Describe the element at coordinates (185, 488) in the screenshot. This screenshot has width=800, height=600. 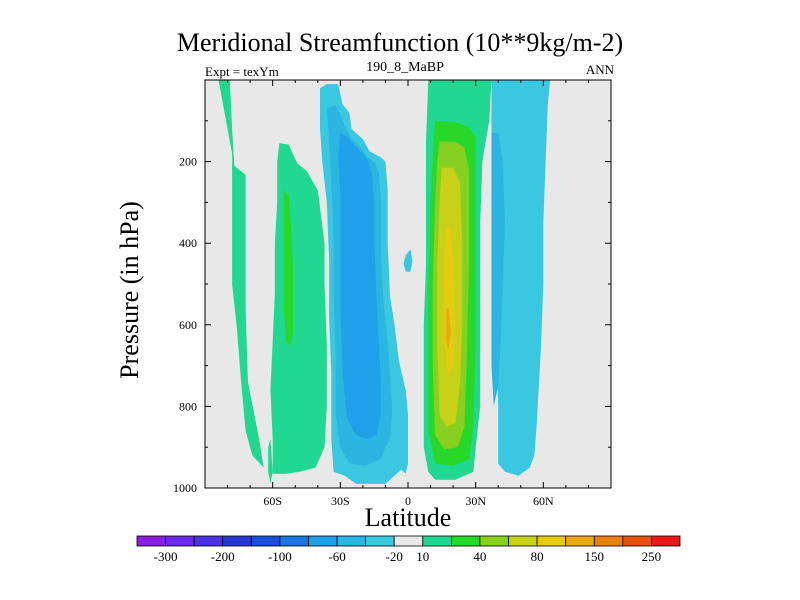
I see `y-tick-label: 1000` at that location.